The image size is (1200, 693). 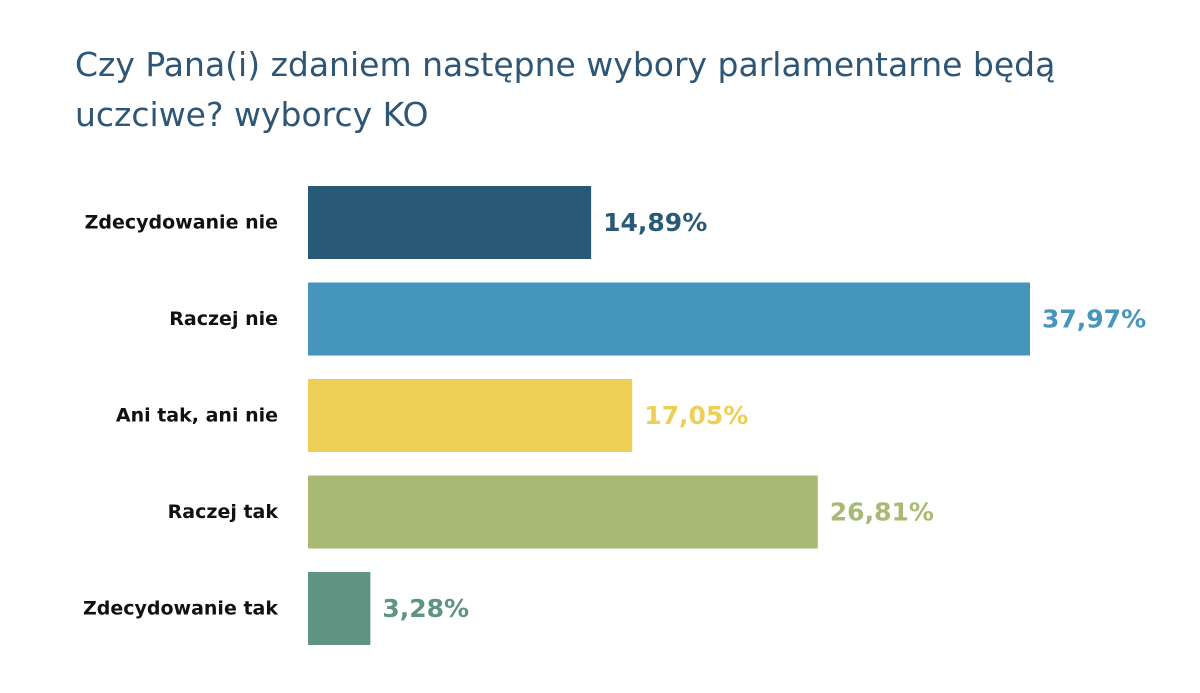 What do you see at coordinates (223, 512) in the screenshot?
I see `category-label: Raczej tak` at bounding box center [223, 512].